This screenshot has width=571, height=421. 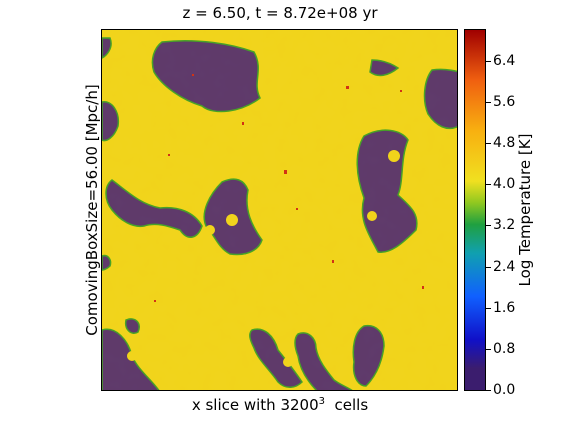 What do you see at coordinates (504, 307) in the screenshot?
I see `colorbar-tick-label: 1.6` at bounding box center [504, 307].